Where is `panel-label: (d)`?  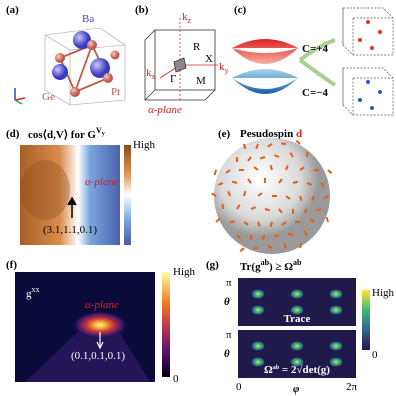
panel-label: (d) is located at coordinates (13, 134).